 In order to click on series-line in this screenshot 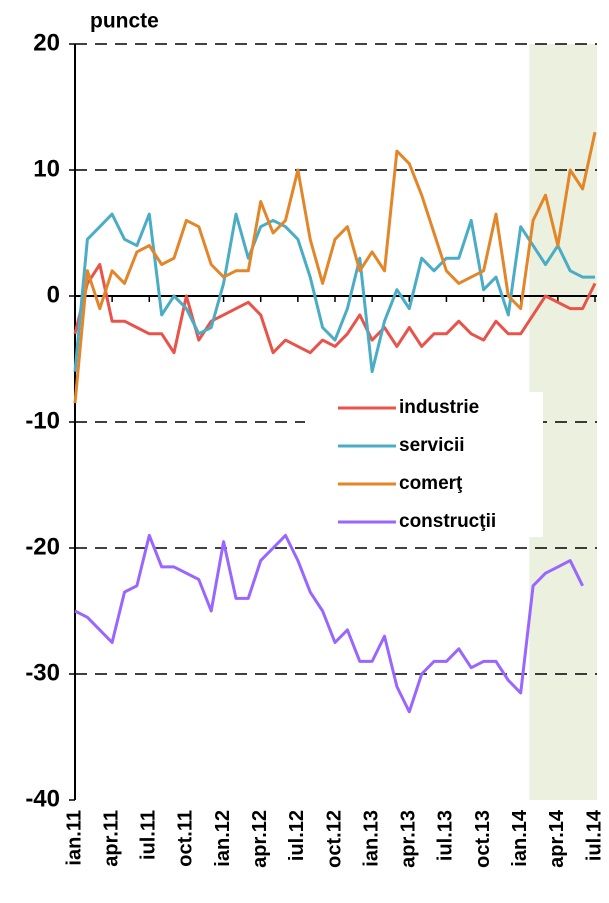, I will do `click(335, 309)`.